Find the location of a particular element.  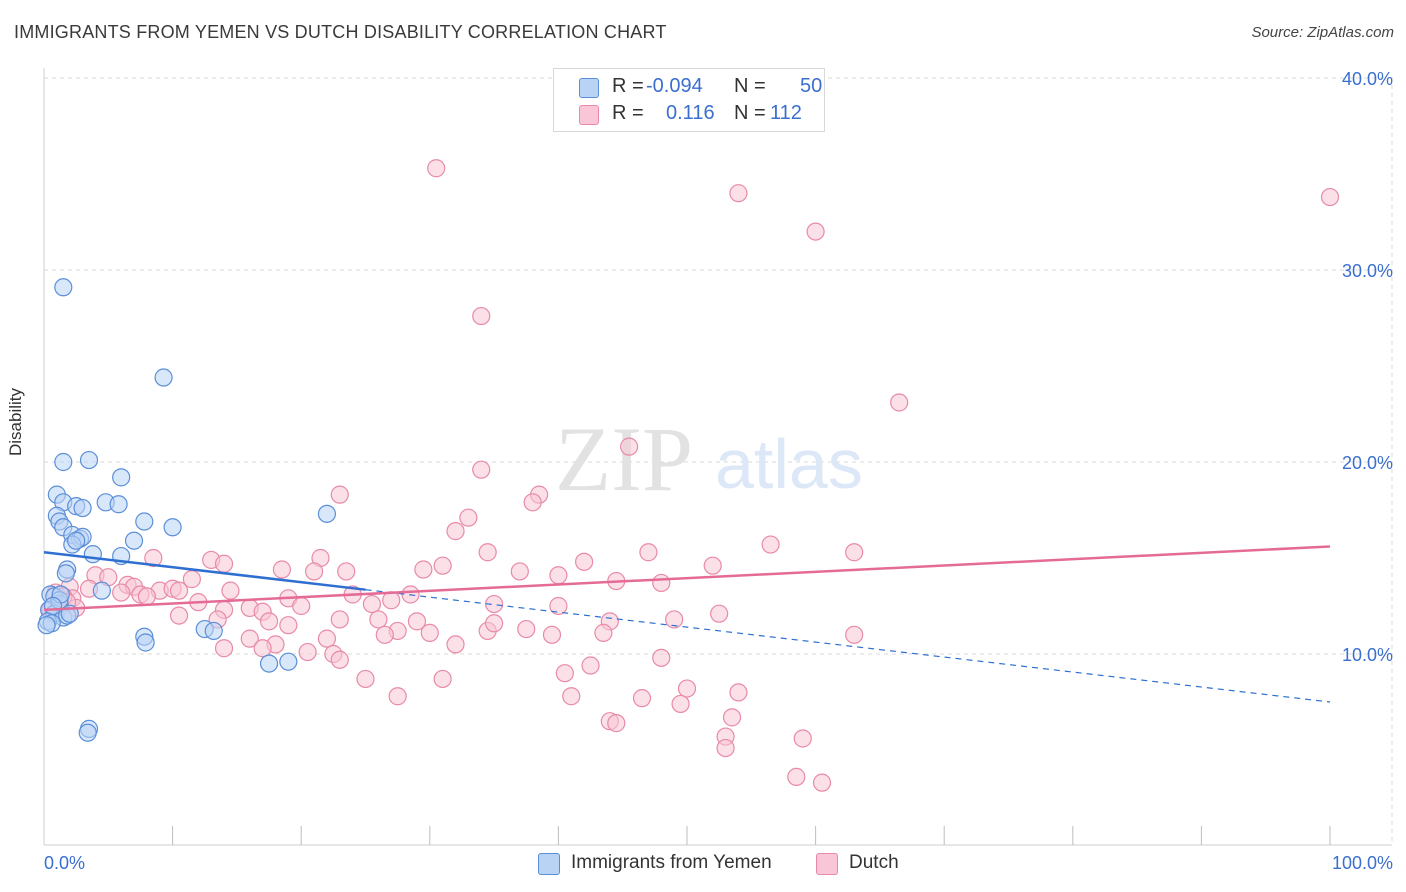

legend-n-label: N = is located at coordinates (750, 113).